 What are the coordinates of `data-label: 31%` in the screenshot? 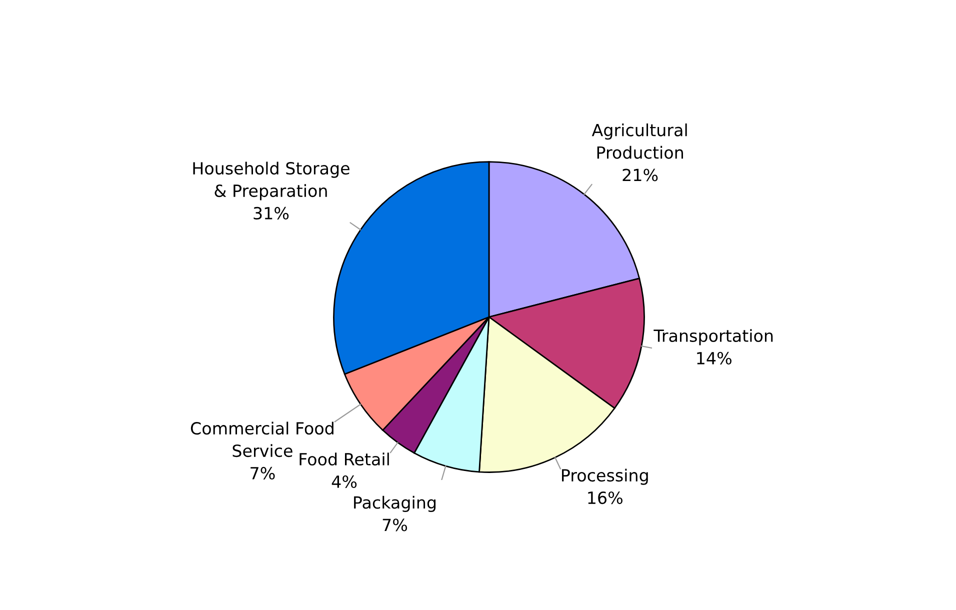 It's located at (271, 213).